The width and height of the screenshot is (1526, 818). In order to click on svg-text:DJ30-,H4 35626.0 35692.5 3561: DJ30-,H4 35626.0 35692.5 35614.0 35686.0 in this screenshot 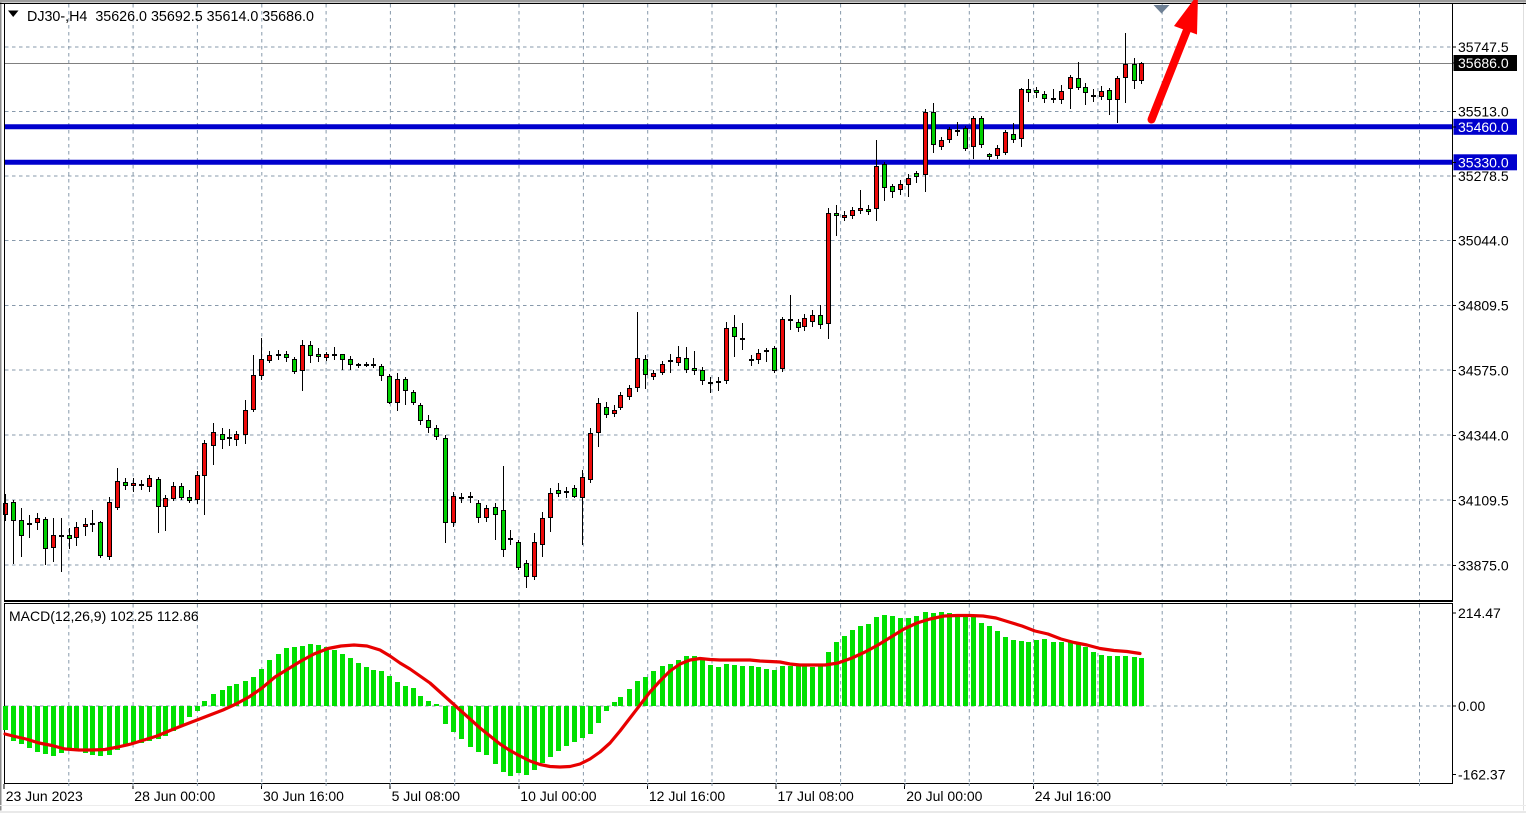, I will do `click(170, 17)`.